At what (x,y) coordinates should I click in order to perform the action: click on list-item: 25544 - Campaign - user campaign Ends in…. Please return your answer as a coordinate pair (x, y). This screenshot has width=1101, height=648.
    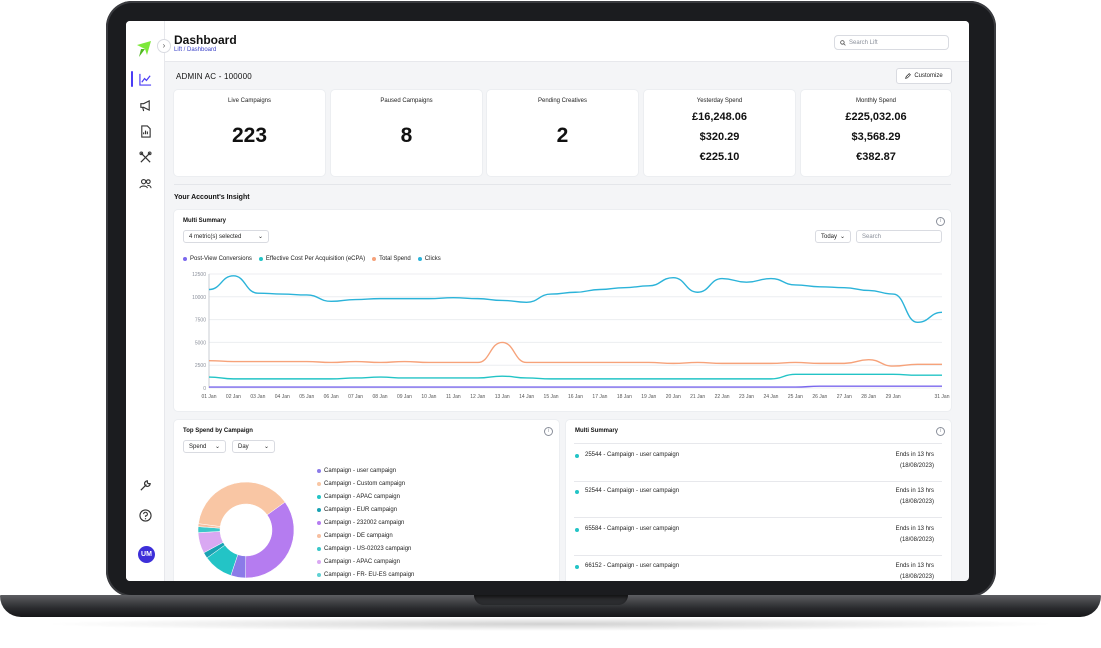
    Looking at the image, I should click on (758, 462).